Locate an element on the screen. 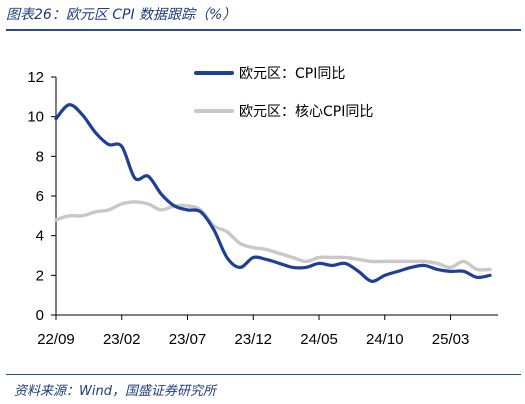  series-line-core-cpi-yoy is located at coordinates (273, 236).